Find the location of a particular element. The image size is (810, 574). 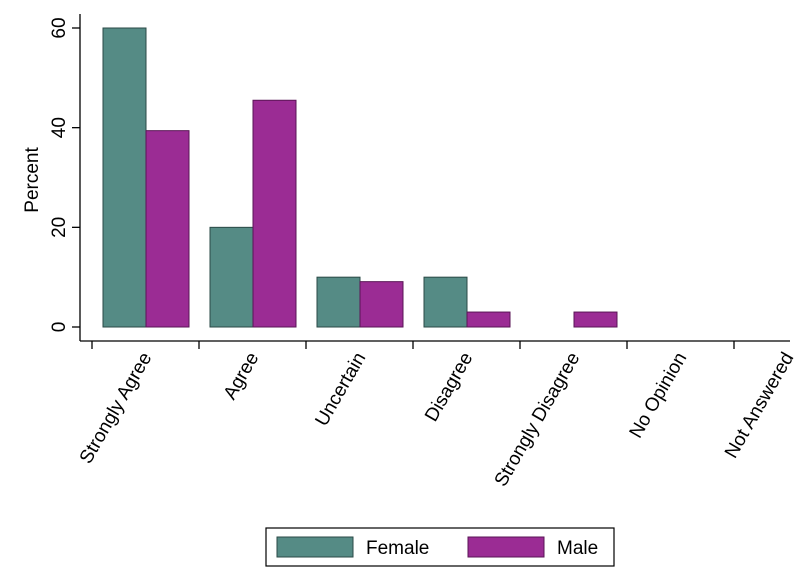

legend: Female Male is located at coordinates (440, 547).